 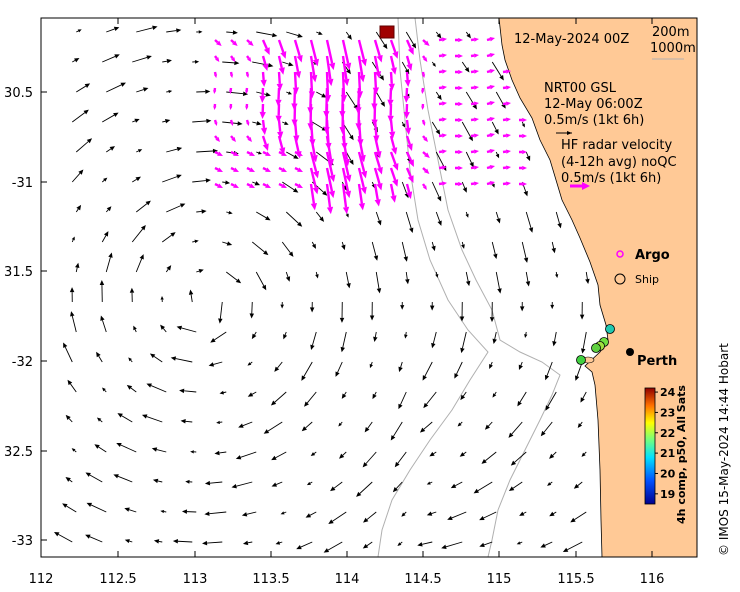 I want to click on colorbar-tick-label: 23, so click(x=667, y=412).